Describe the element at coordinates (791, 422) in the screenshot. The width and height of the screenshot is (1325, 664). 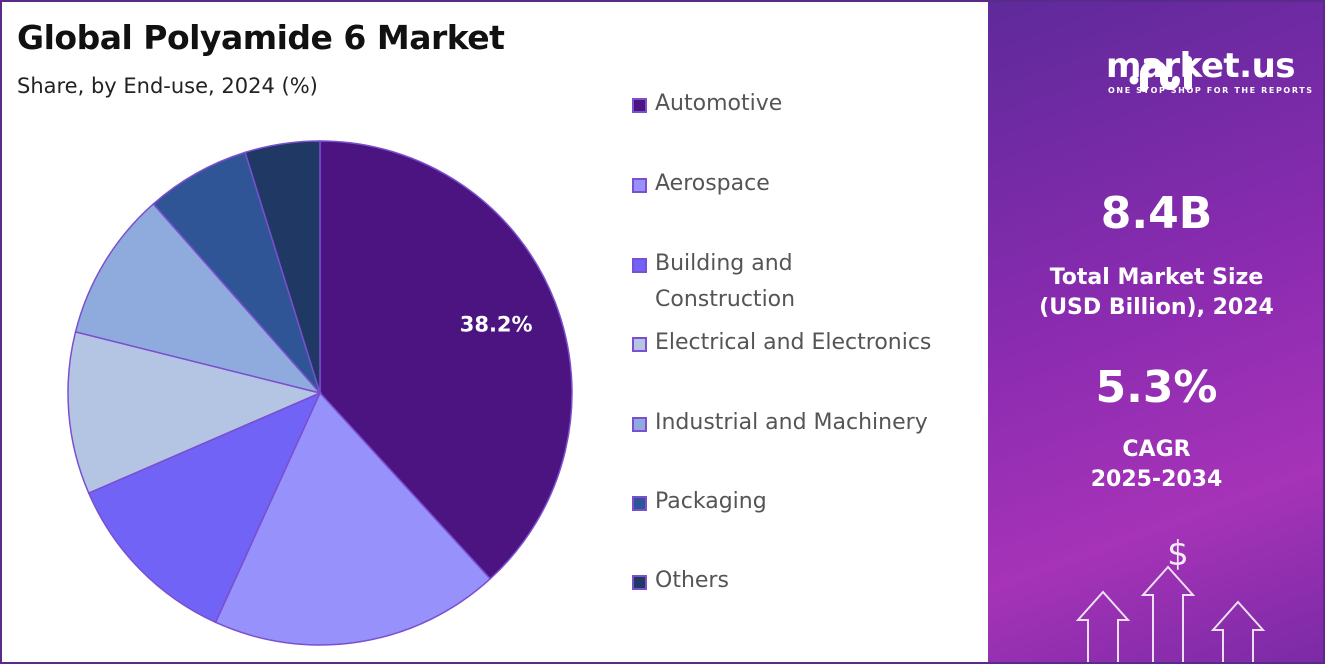
I see `legend-label: Industrial and Machinery` at that location.